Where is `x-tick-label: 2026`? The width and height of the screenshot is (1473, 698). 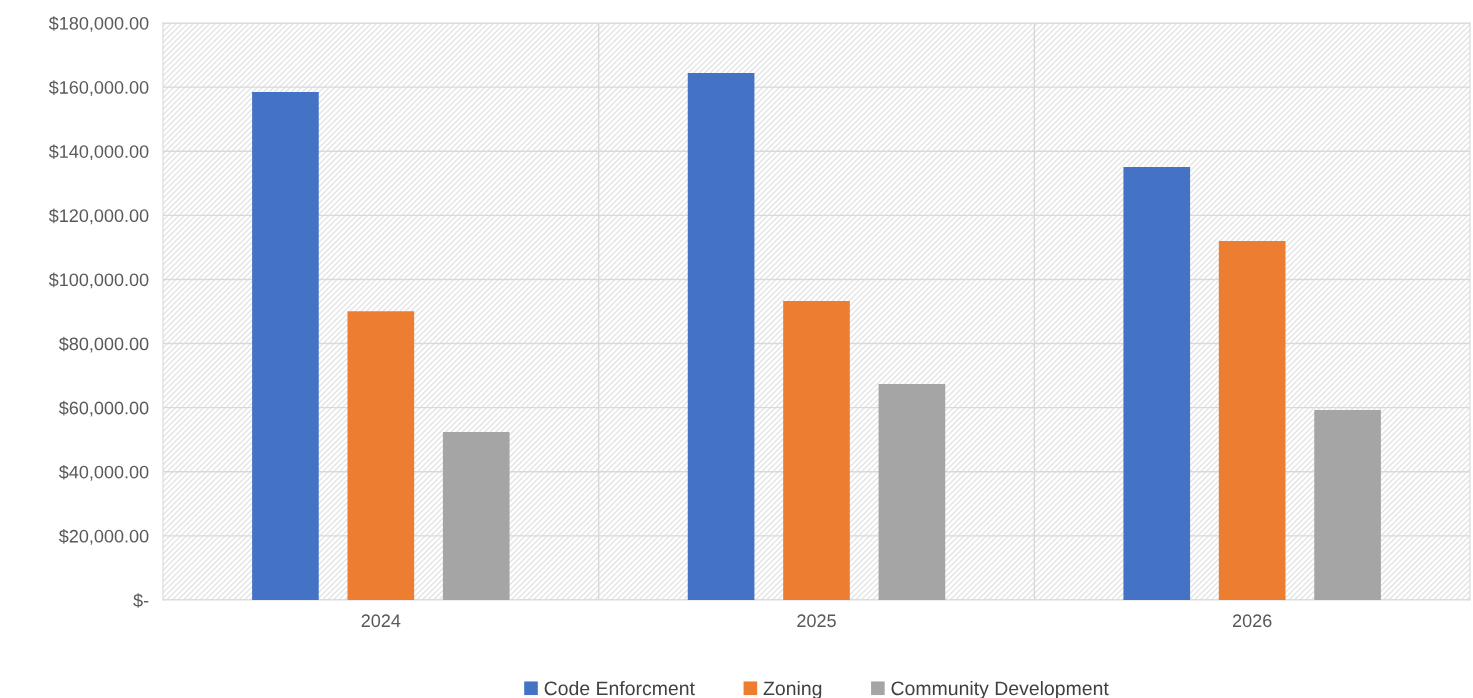 x-tick-label: 2026 is located at coordinates (1252, 621).